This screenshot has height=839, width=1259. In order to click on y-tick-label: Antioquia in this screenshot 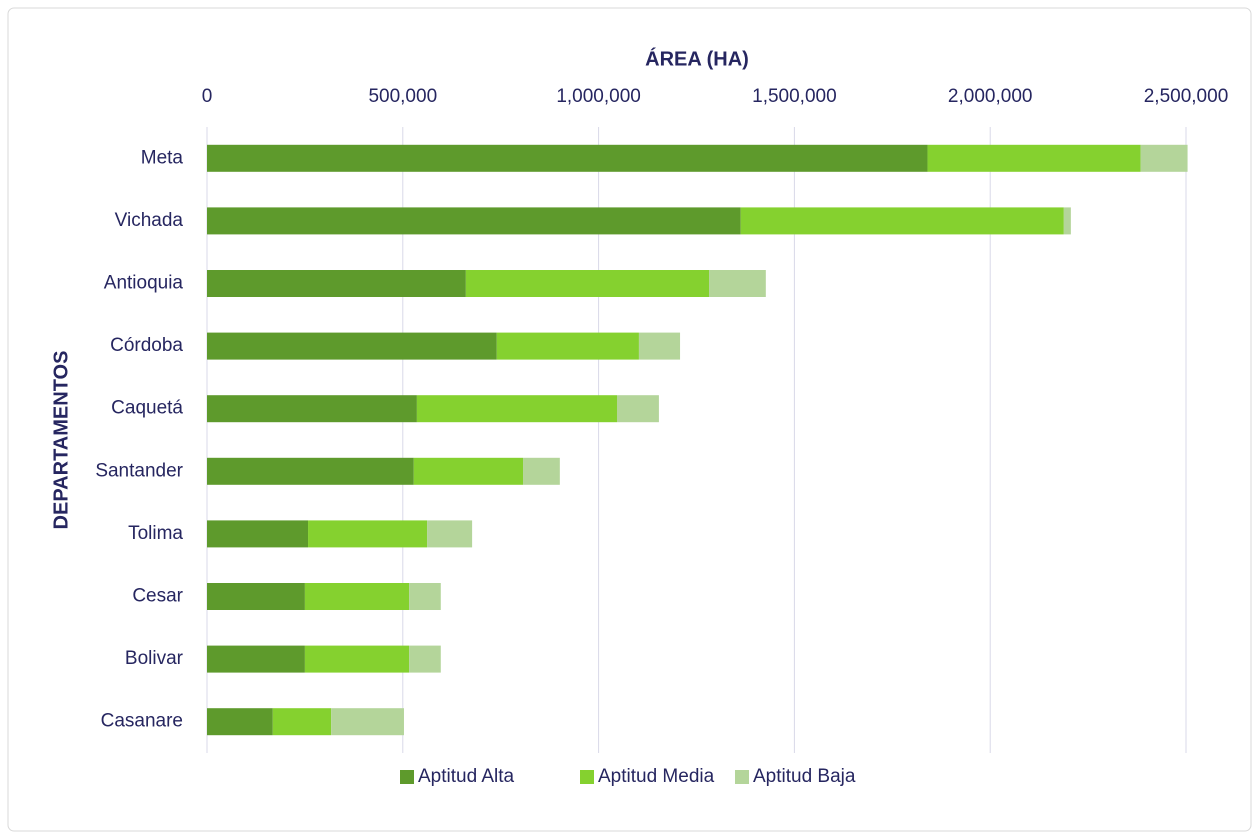, I will do `click(144, 283)`.